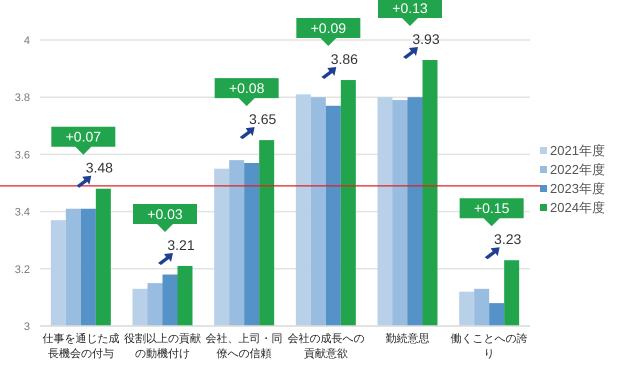  What do you see at coordinates (181, 244) in the screenshot?
I see `data-label: 3.21` at bounding box center [181, 244].